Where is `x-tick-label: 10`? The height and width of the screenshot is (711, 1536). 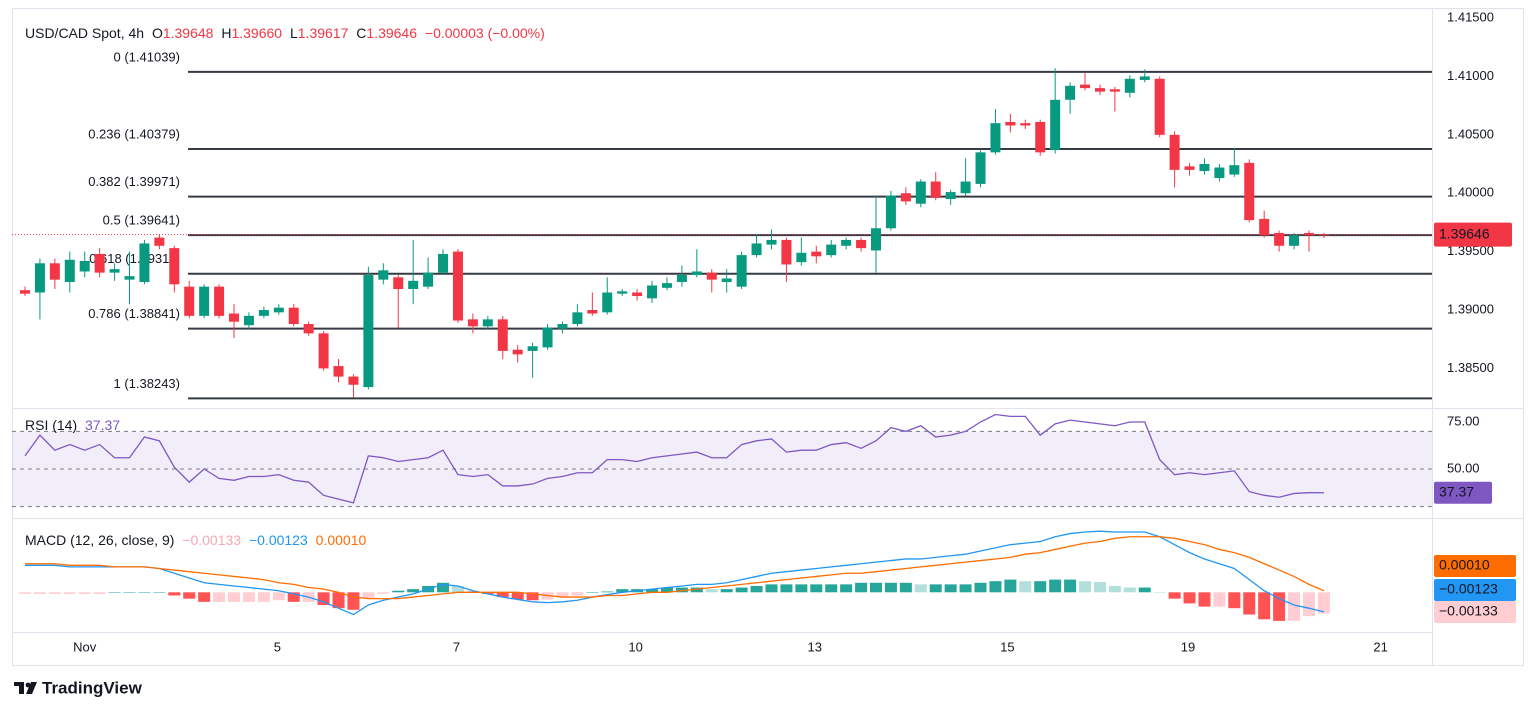
x-tick-label: 10 is located at coordinates (635, 646).